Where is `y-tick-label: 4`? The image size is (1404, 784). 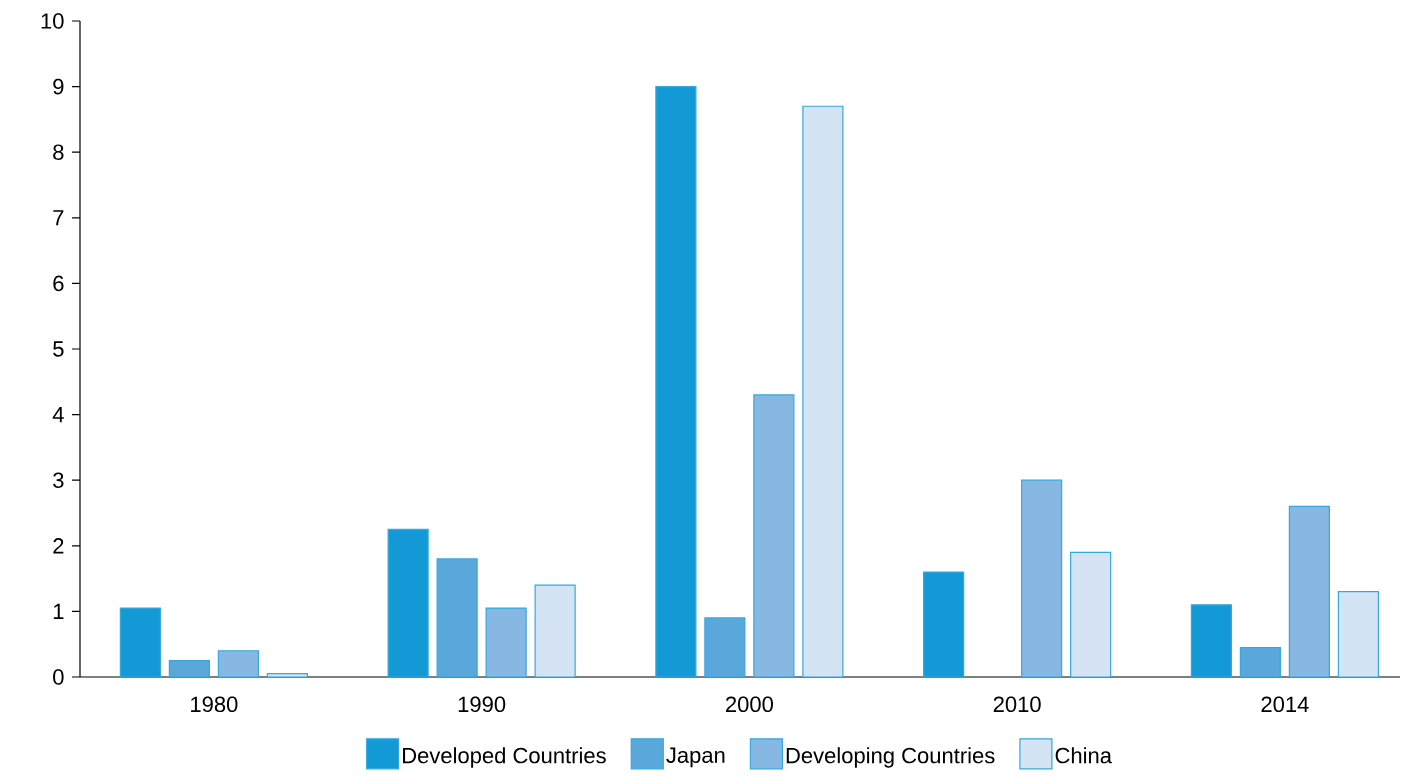 y-tick-label: 4 is located at coordinates (58, 415).